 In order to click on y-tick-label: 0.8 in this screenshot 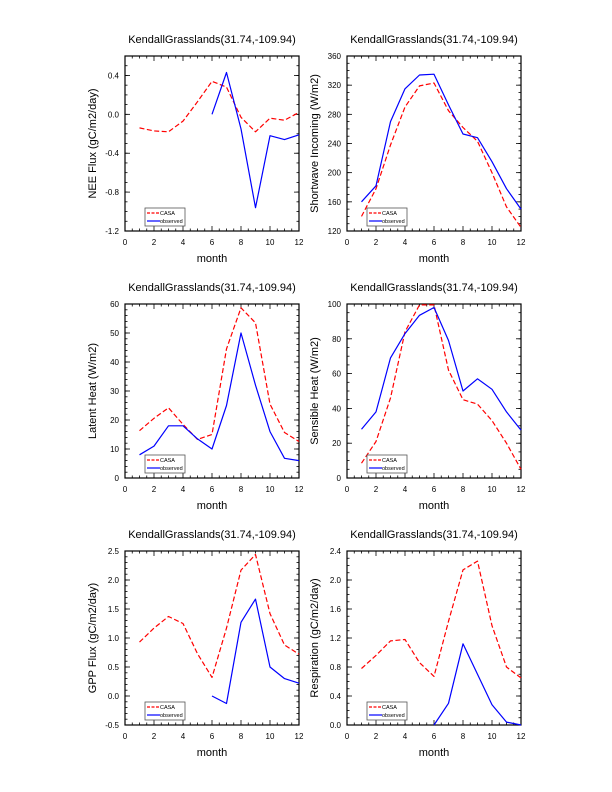, I will do `click(336, 667)`.